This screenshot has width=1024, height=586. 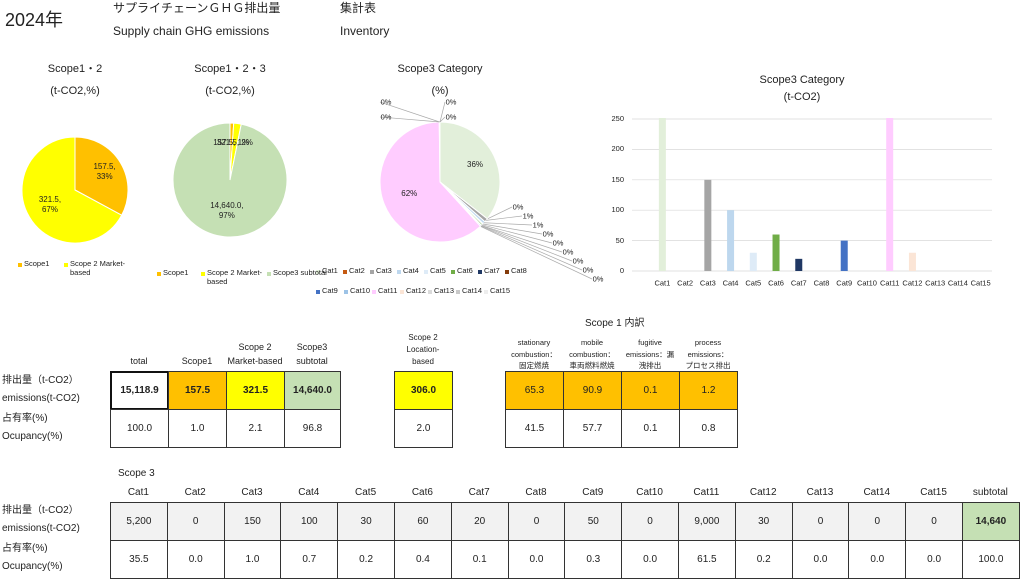 What do you see at coordinates (40, 380) in the screenshot?
I see `row-label: 排出量（t-CO2）` at bounding box center [40, 380].